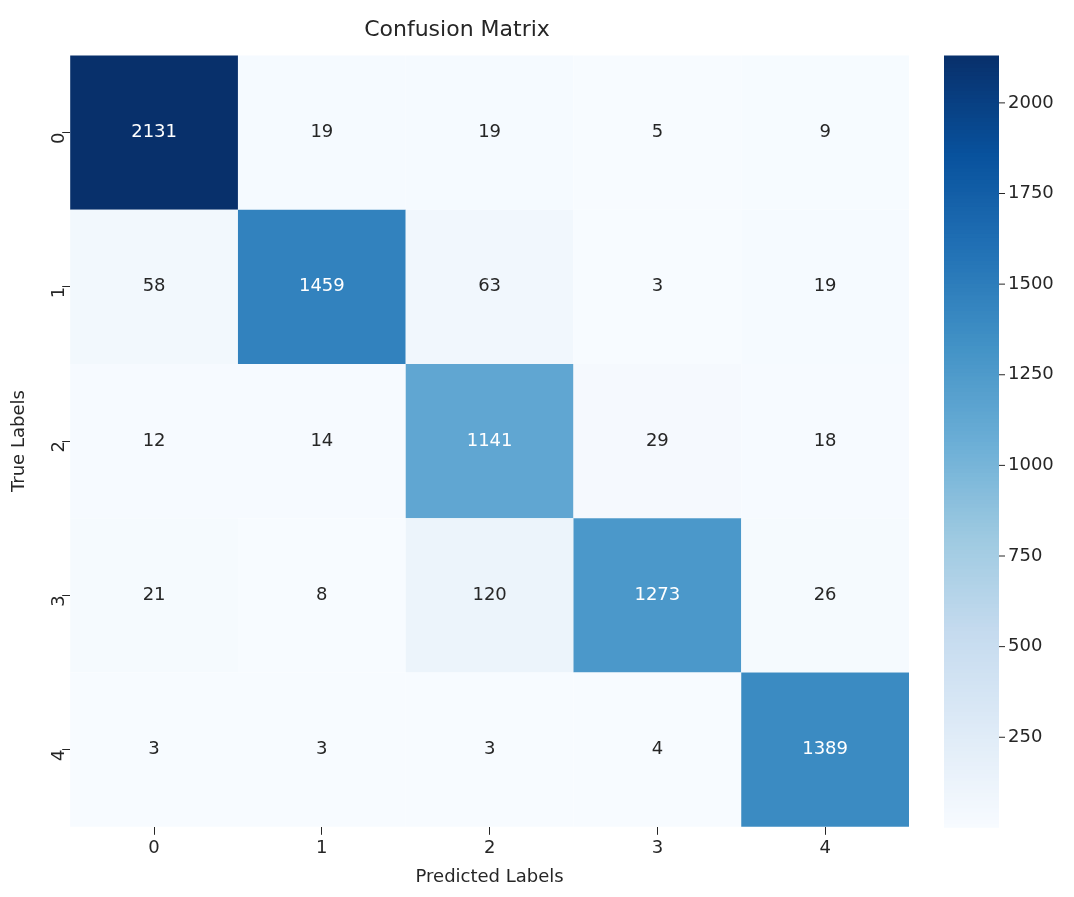 This screenshot has height=897, width=1074. I want to click on data-label: 21, so click(154, 594).